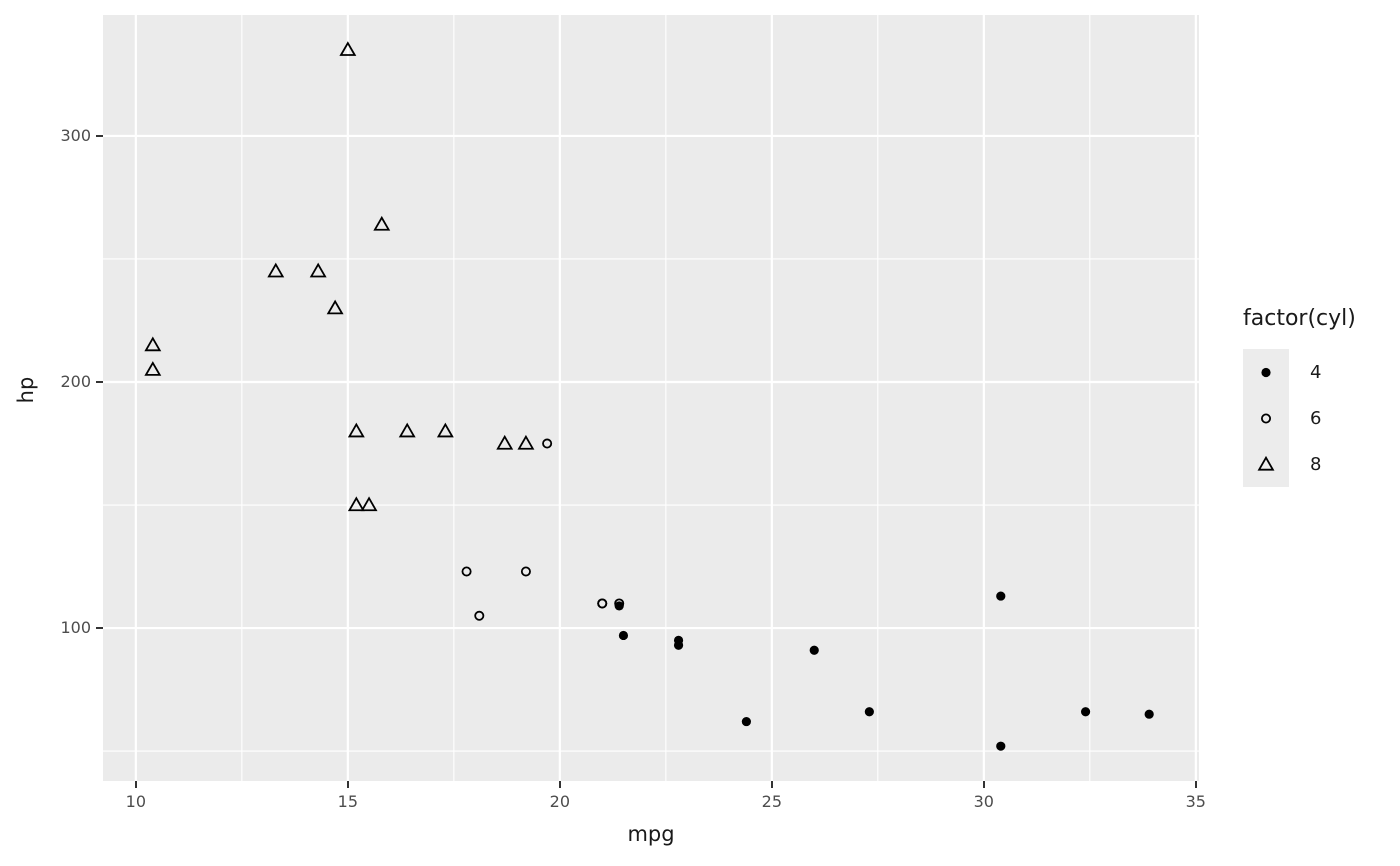 Image resolution: width=1400 pixels, height=866 pixels. What do you see at coordinates (75, 628) in the screenshot?
I see `y-tick-label: 100` at bounding box center [75, 628].